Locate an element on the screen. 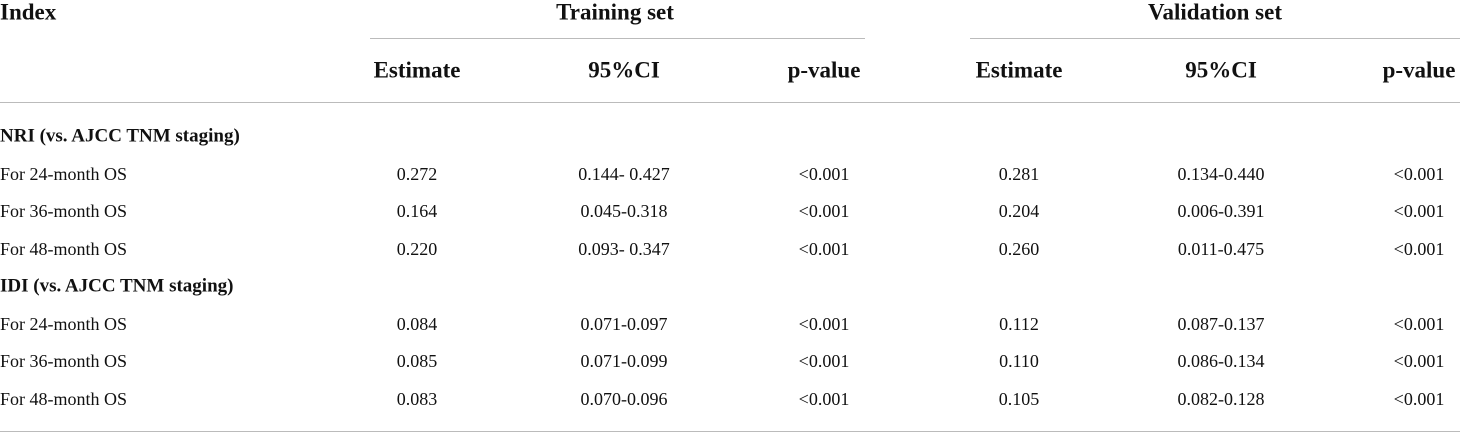  cell: 0.105 is located at coordinates (1019, 398).